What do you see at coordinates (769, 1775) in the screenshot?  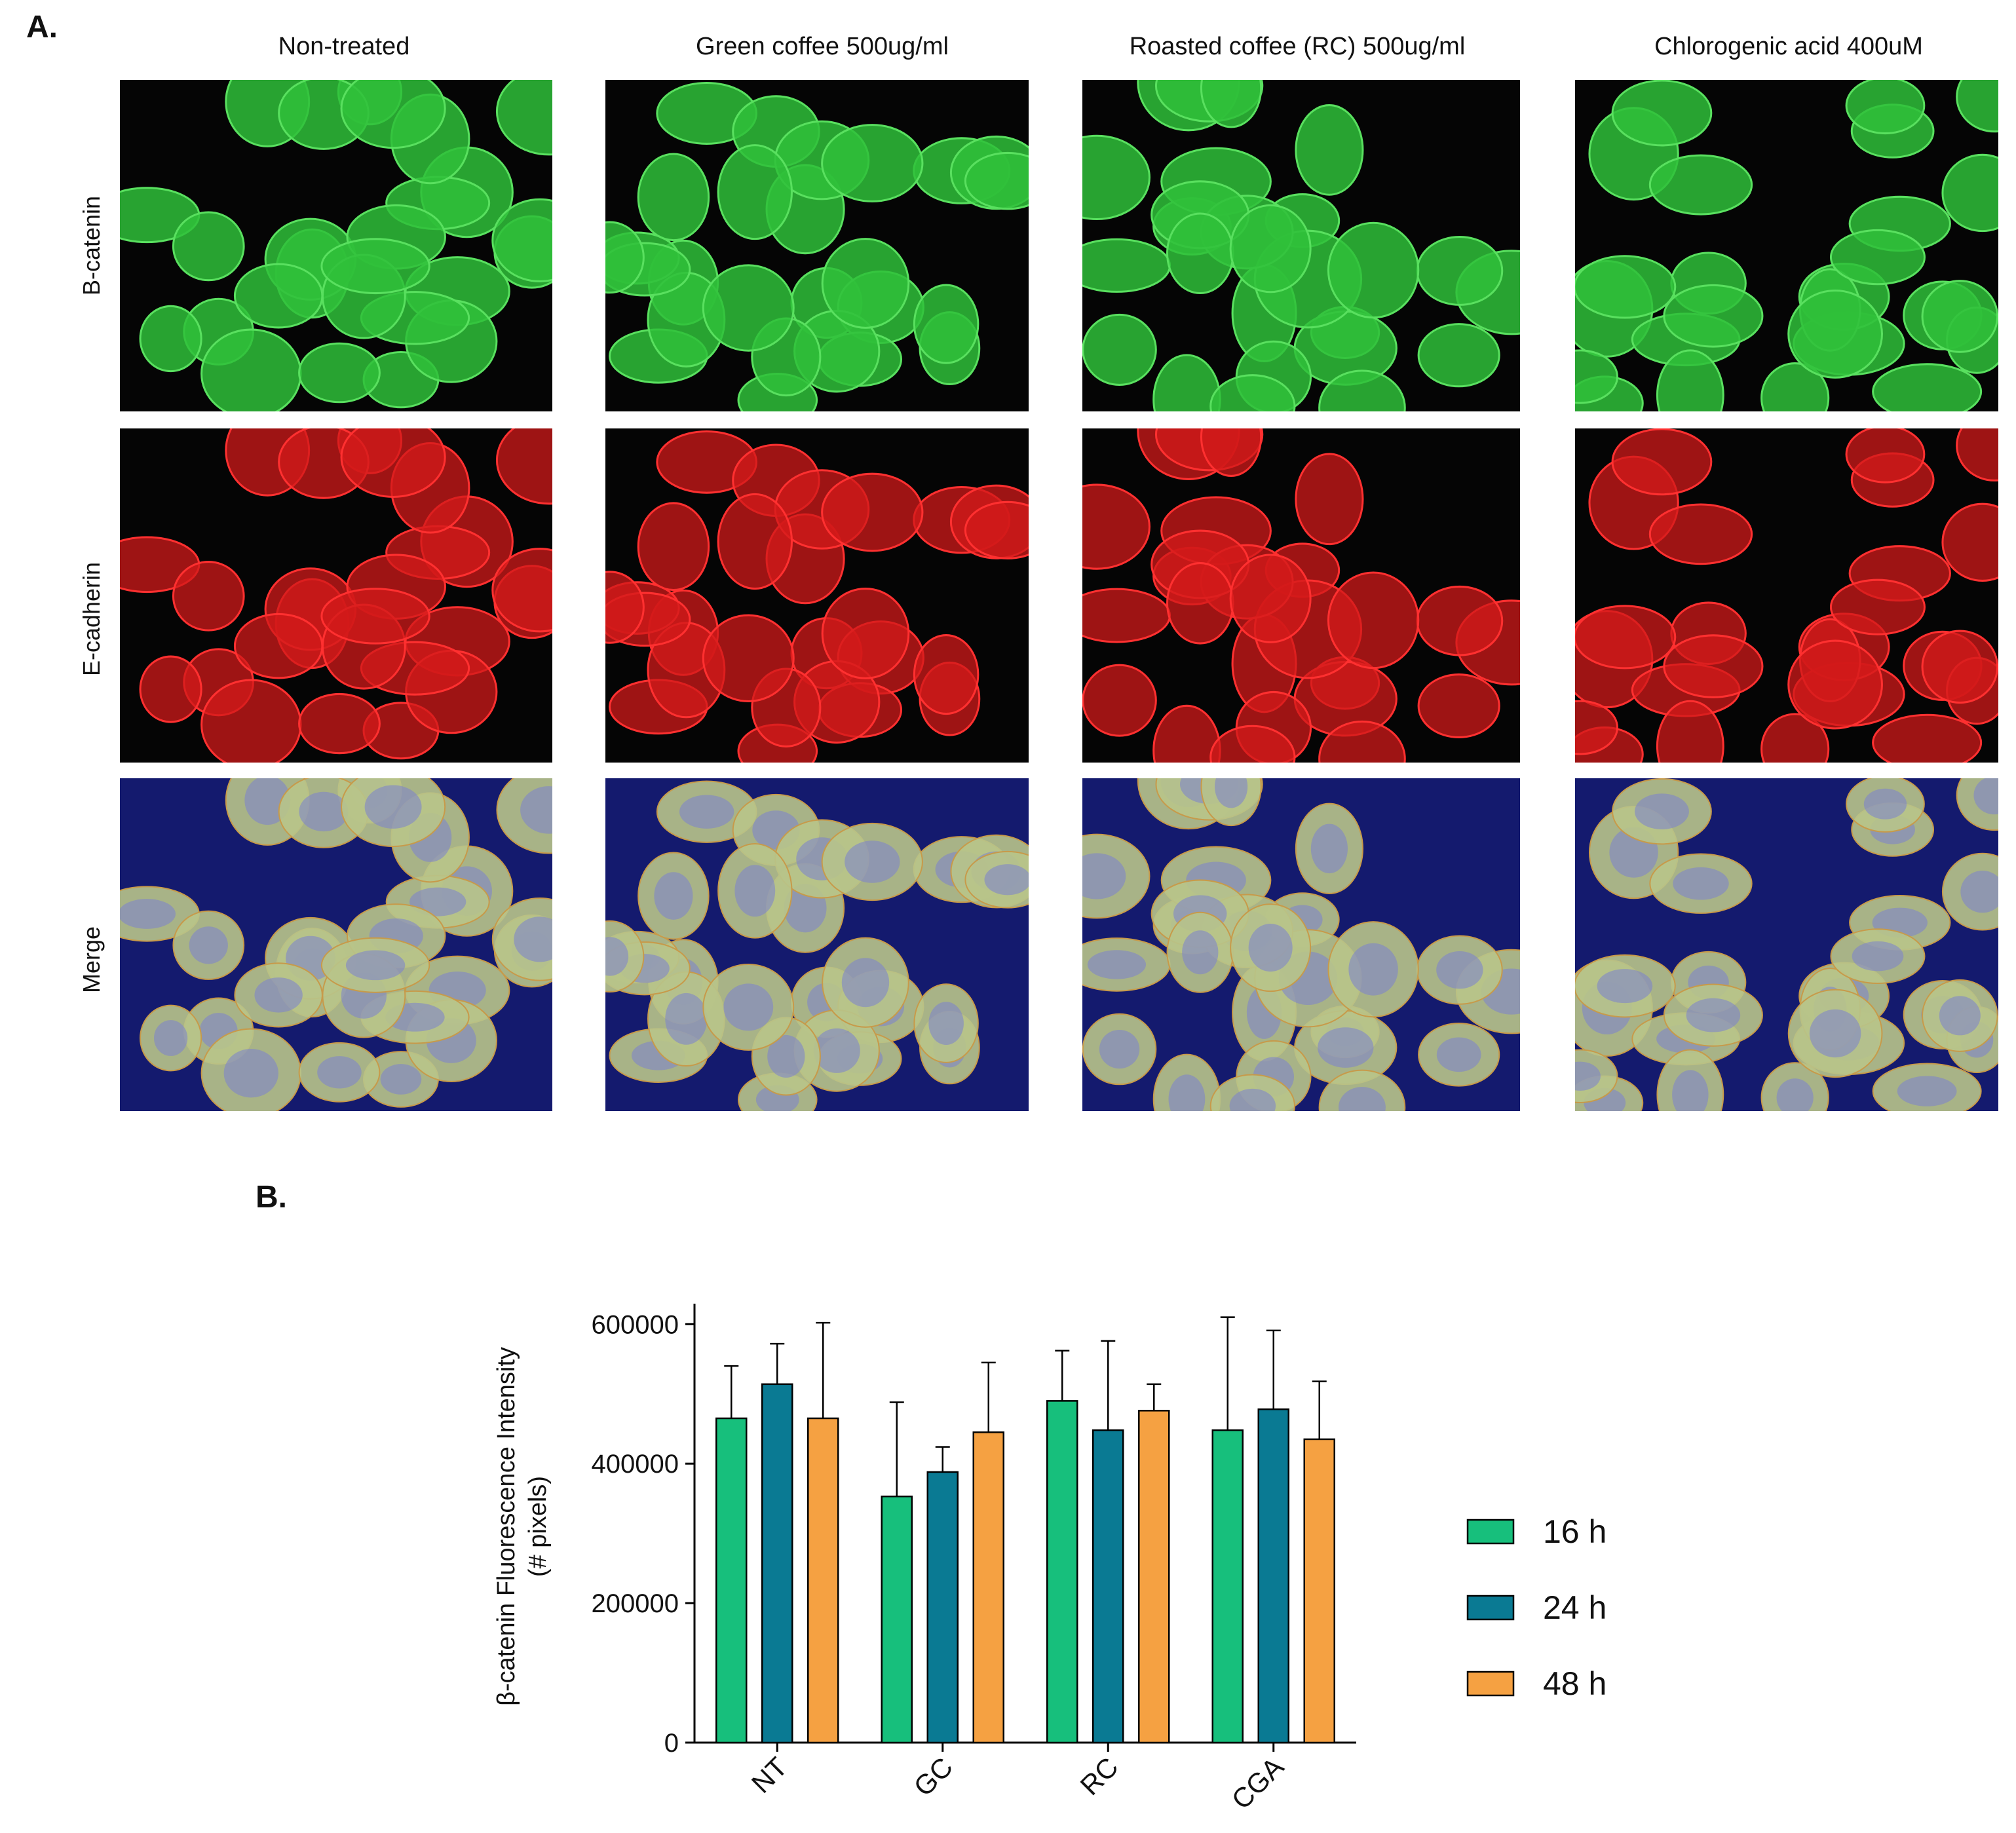 I see `x-tick-label: NT` at bounding box center [769, 1775].